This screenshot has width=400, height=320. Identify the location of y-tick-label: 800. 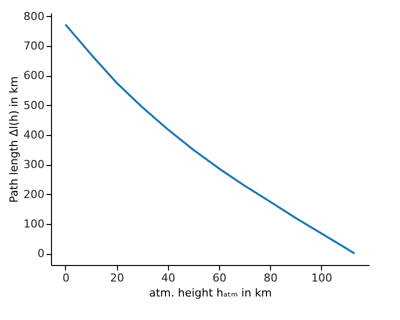
(34, 16).